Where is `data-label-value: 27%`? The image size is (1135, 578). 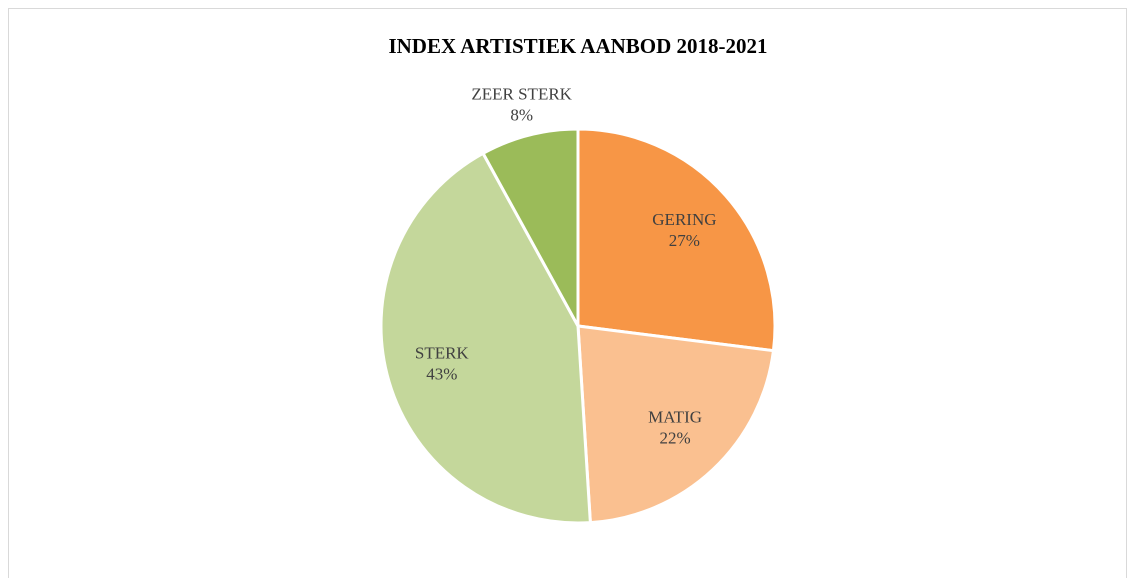 data-label-value: 27% is located at coordinates (684, 240).